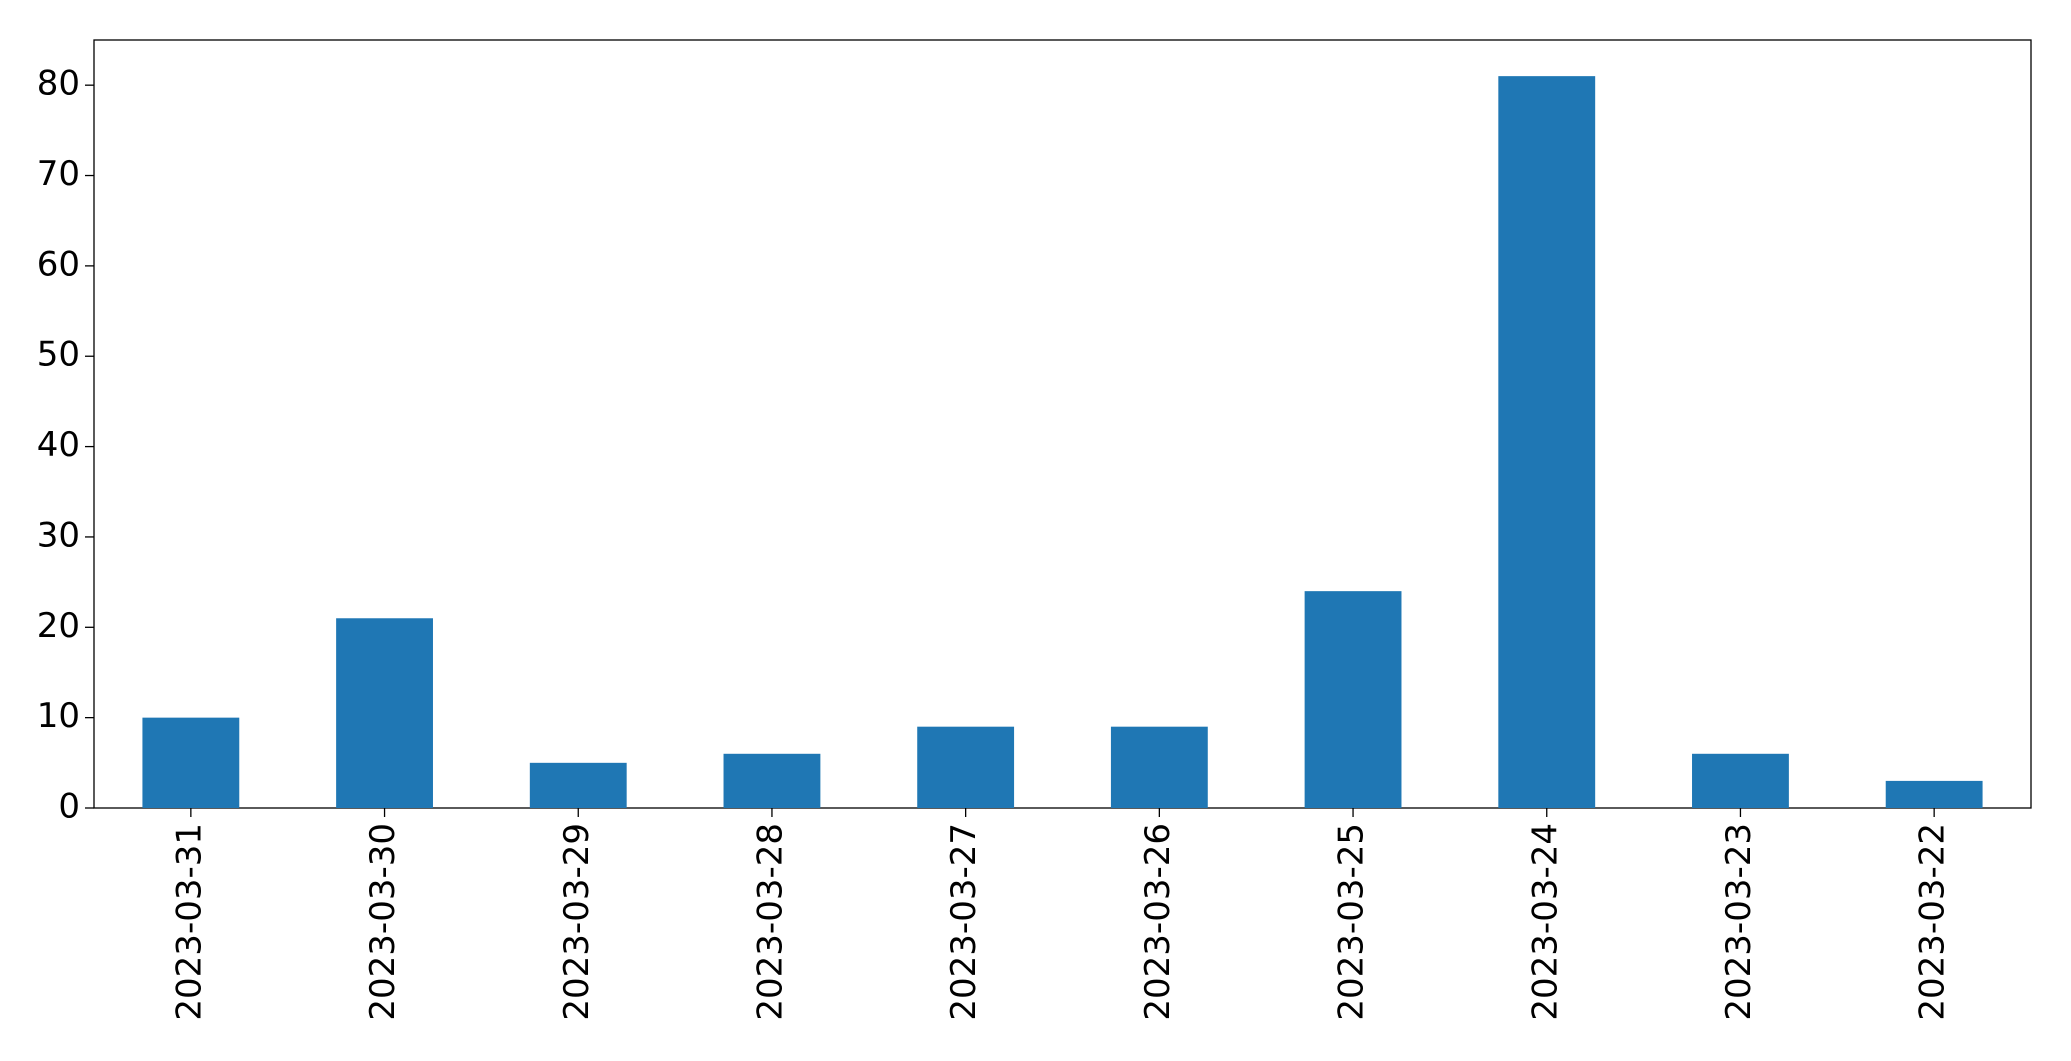 The height and width of the screenshot is (1061, 2071). What do you see at coordinates (1352, 922) in the screenshot?
I see `x-tick-label: 2023-03-25` at bounding box center [1352, 922].